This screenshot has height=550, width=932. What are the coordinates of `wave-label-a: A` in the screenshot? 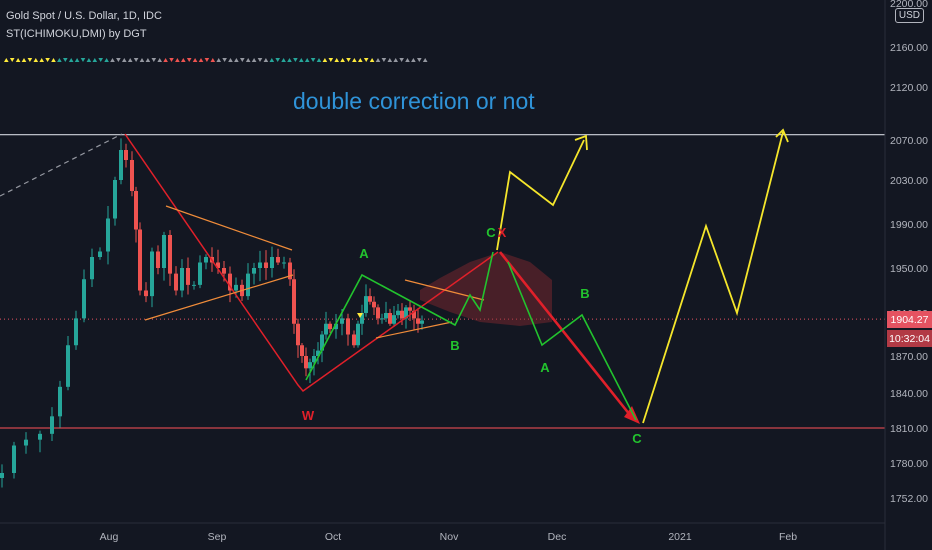 It's located at (545, 367).